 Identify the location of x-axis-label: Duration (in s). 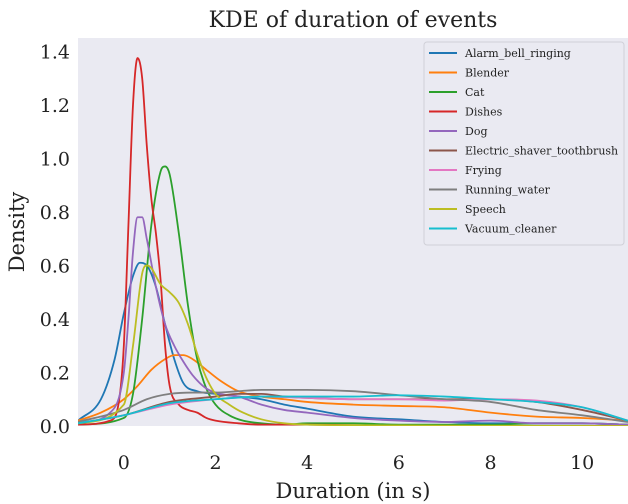
(353, 491).